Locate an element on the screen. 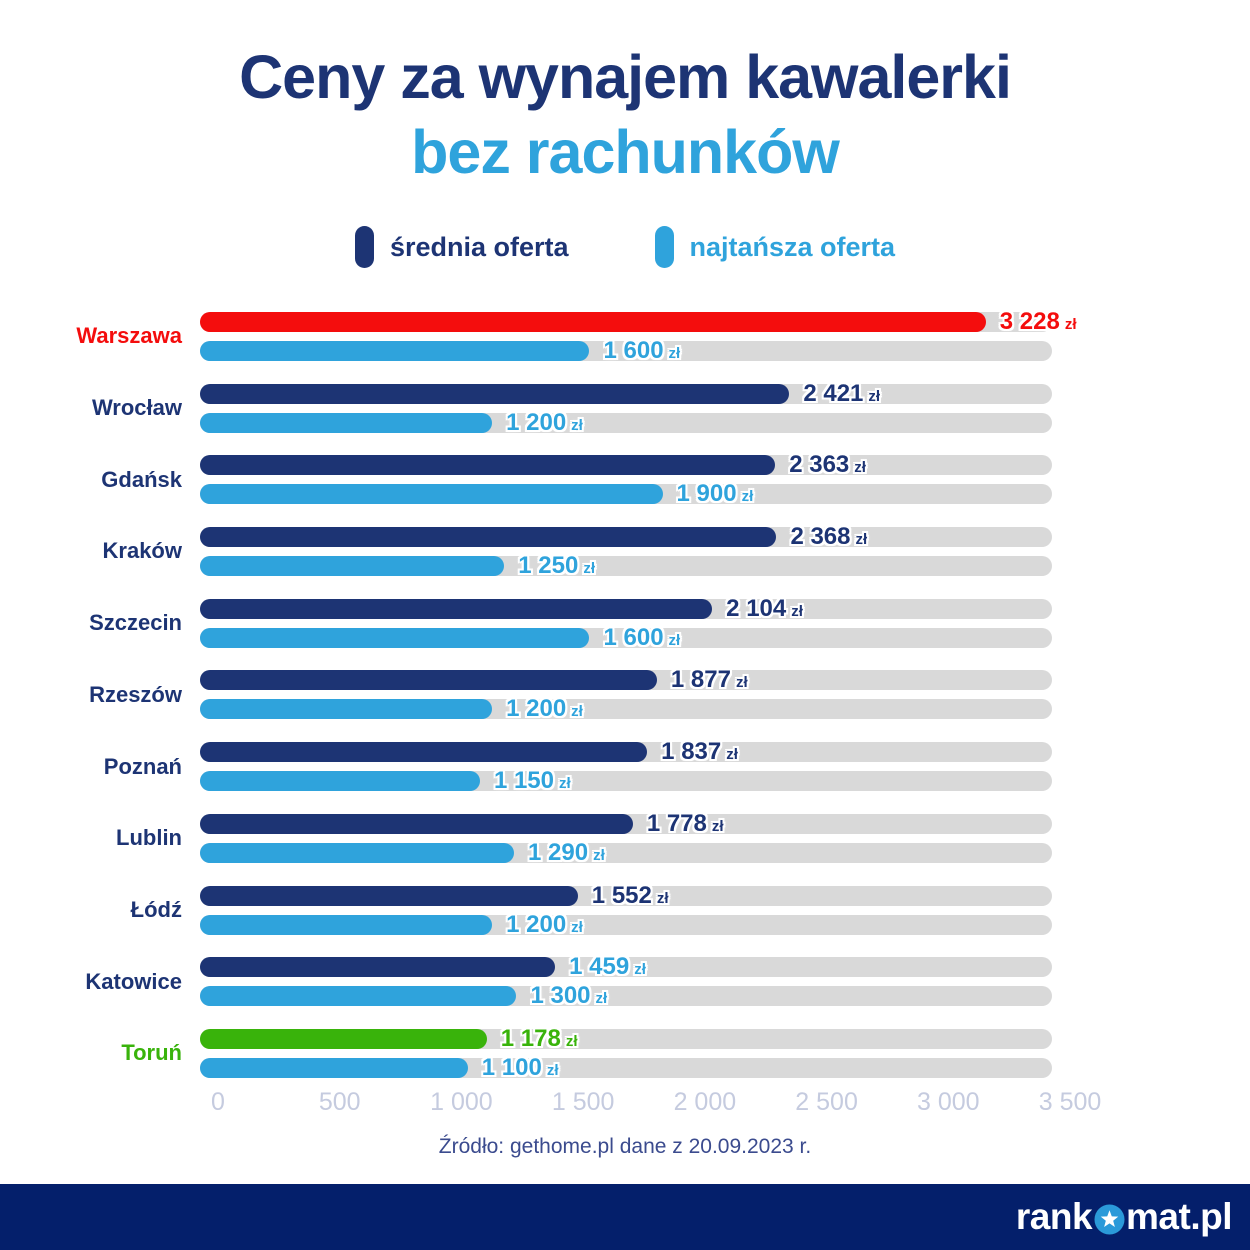  city-bars: 1 178 zł 1 100 zł is located at coordinates (626, 1053).